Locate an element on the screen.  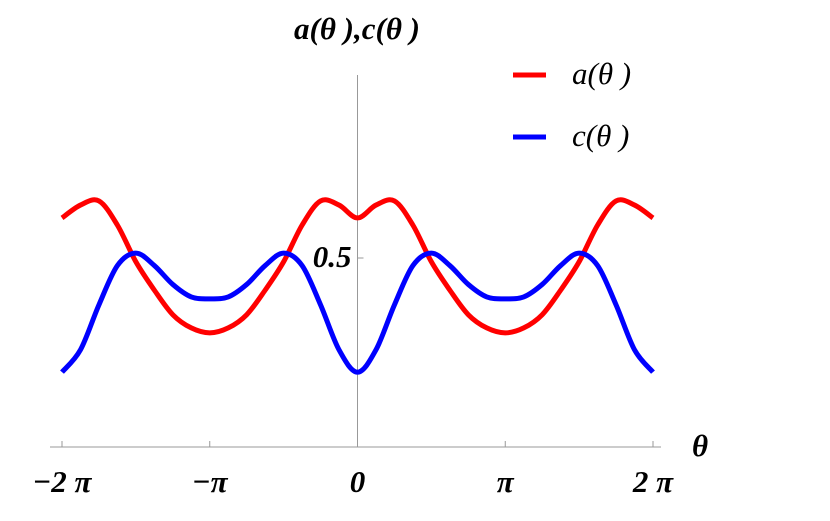
legend-label: a(θ ) is located at coordinates (601, 73).